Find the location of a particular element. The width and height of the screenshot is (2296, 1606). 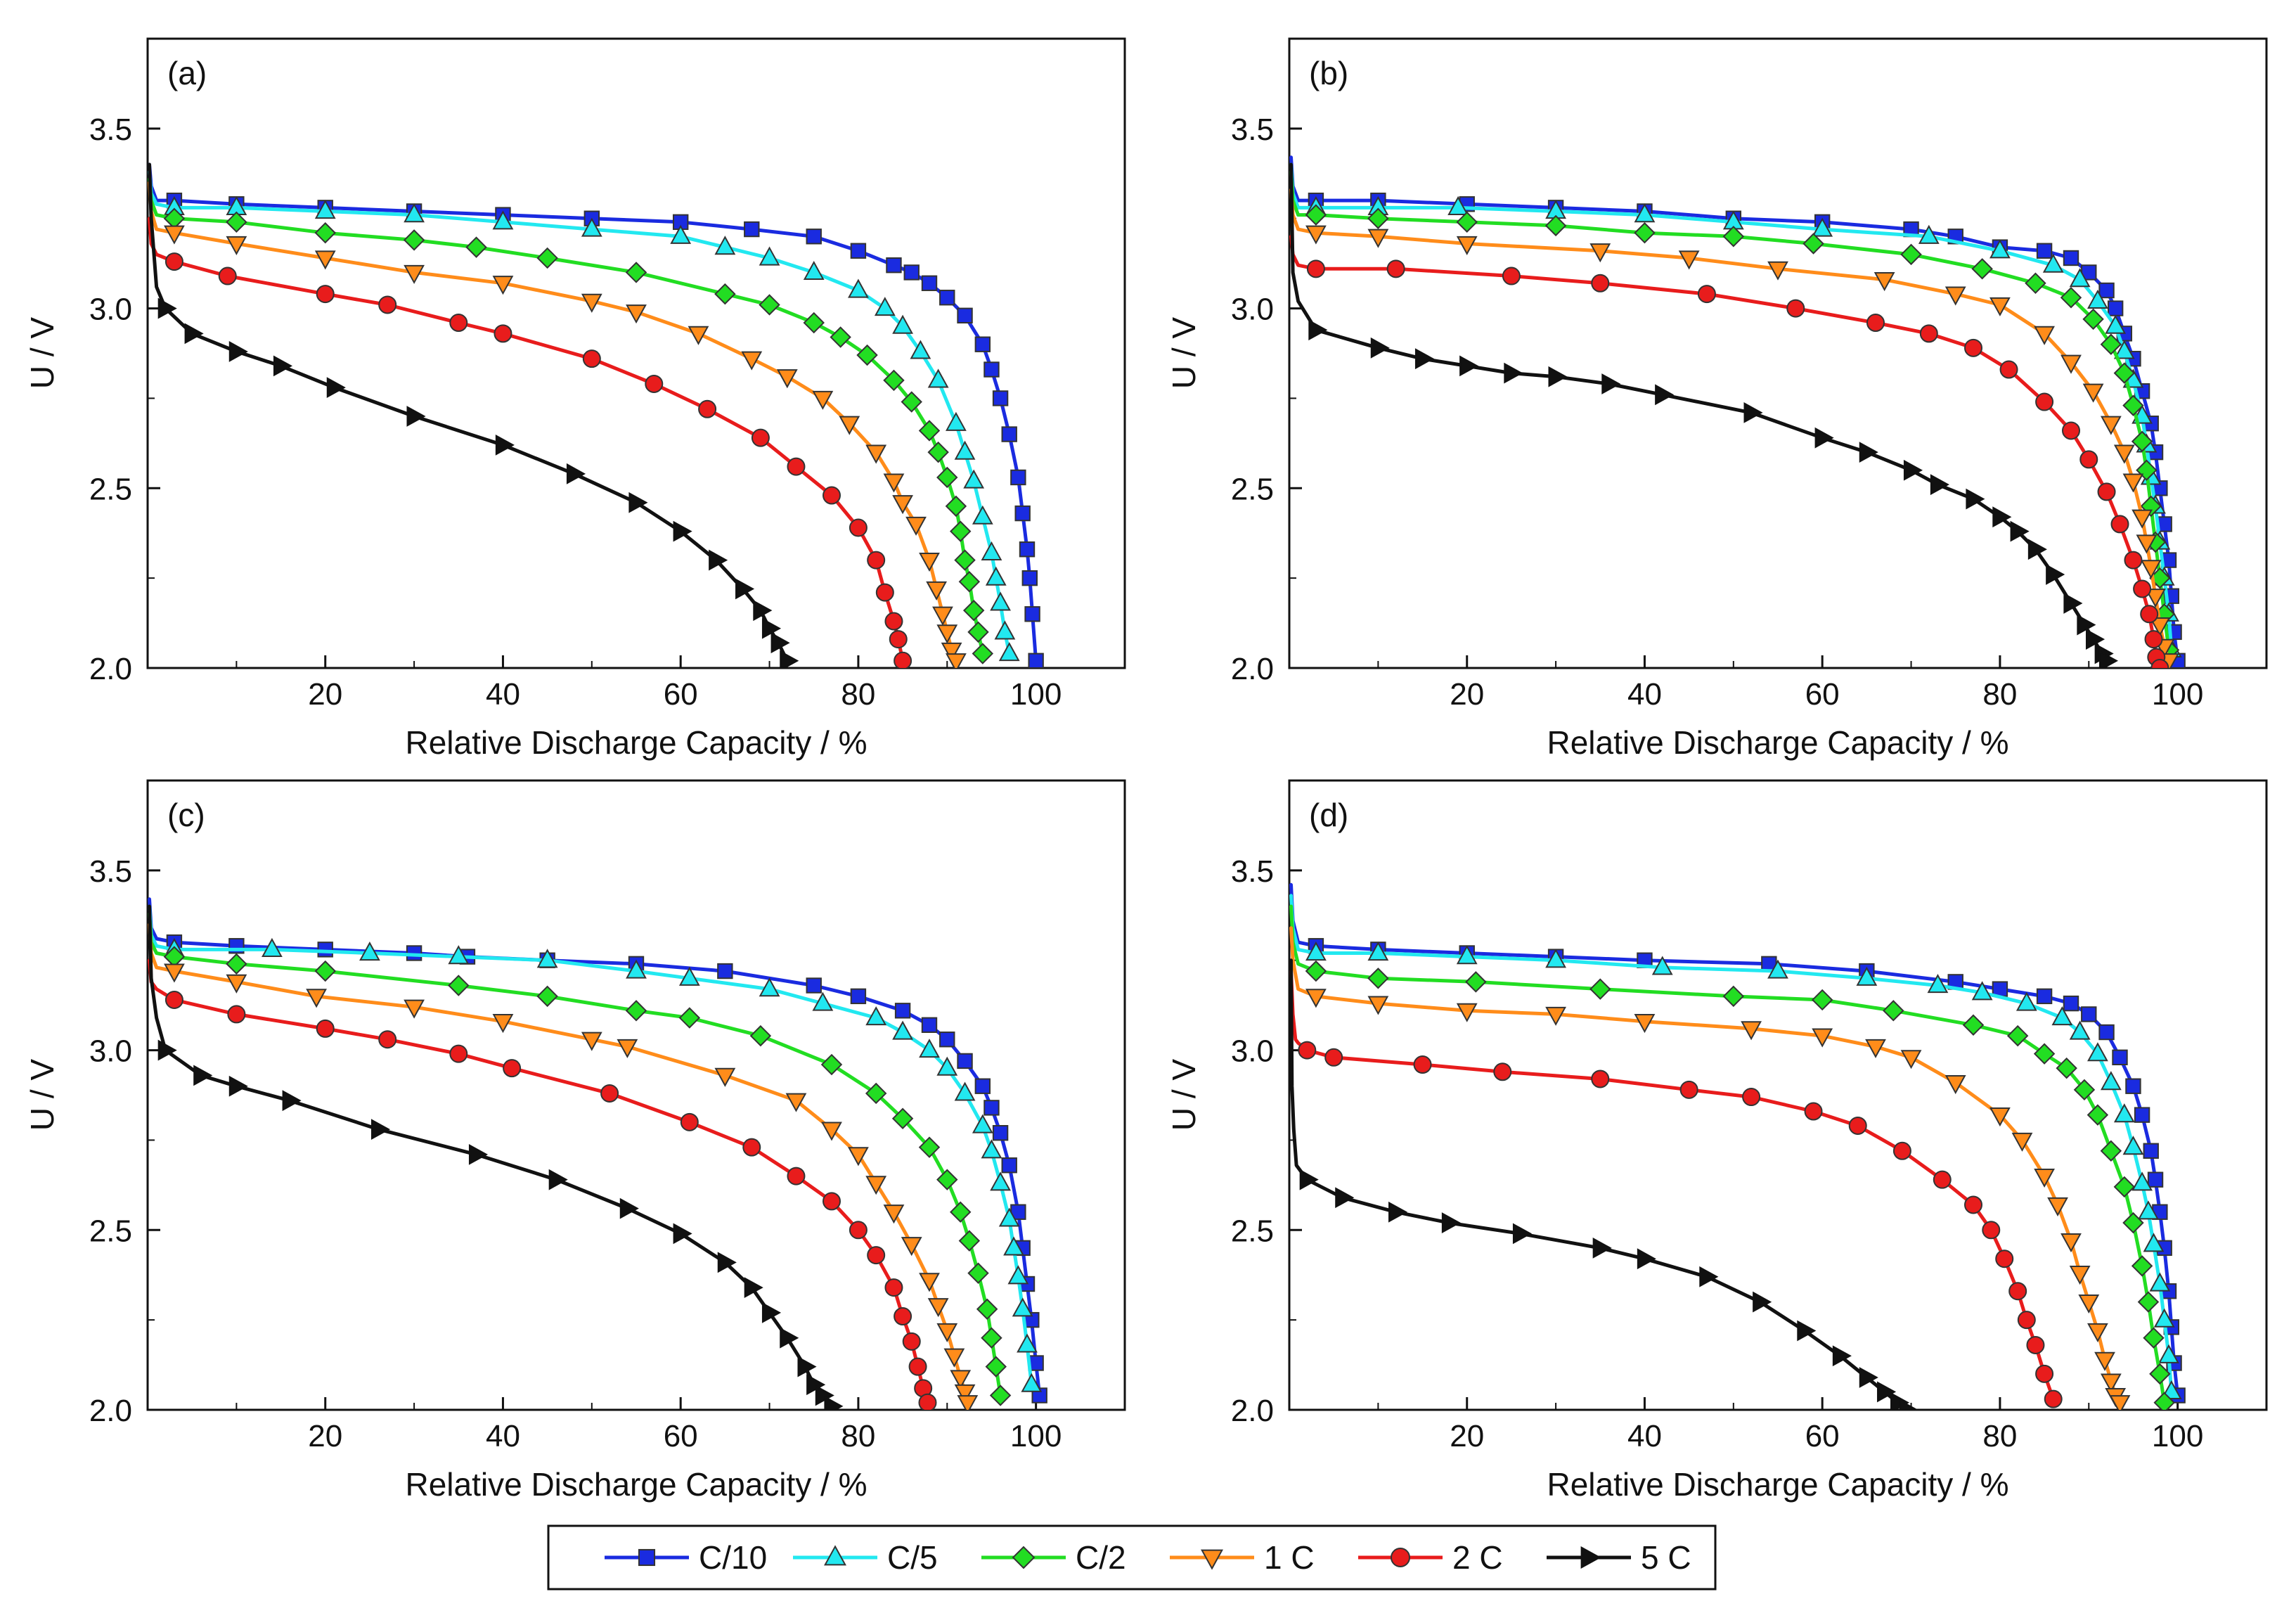

legend: C/10 C/5 C/2 1 C 2 C 5 C is located at coordinates (1132, 1557).